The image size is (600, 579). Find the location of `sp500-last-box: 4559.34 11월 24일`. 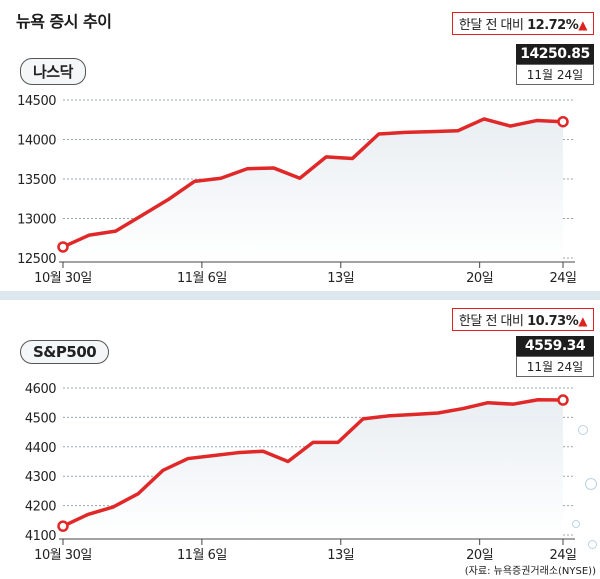

sp500-last-box: 4559.34 11월 24일 is located at coordinates (555, 356).